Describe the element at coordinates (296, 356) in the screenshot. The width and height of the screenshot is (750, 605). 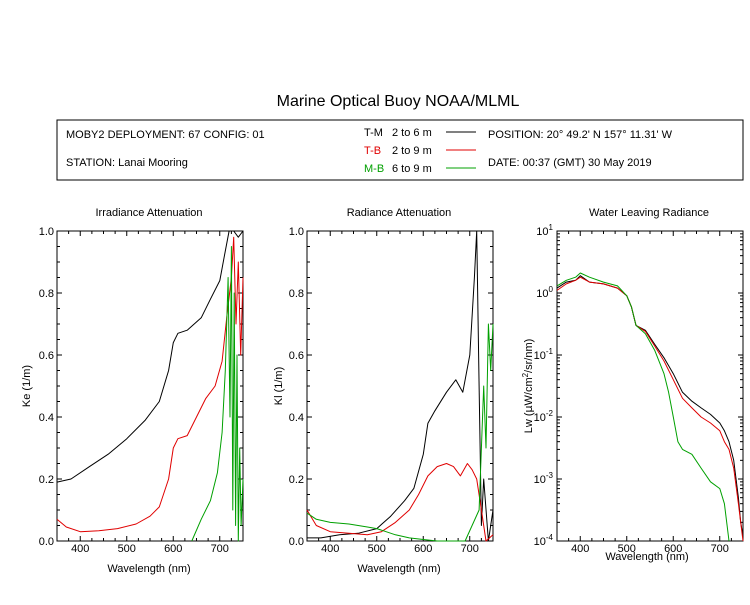
I see `y-tick-label-radiance-3: 0.6` at that location.